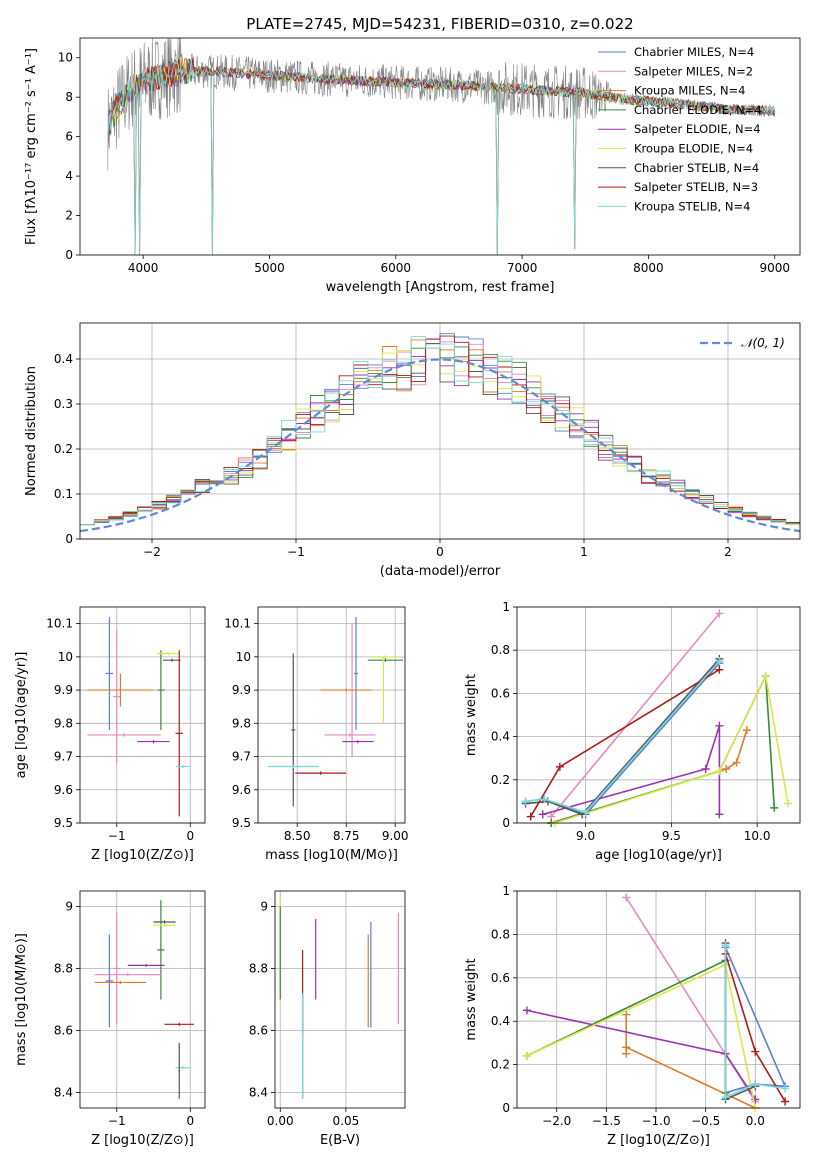 This screenshot has height=1174, width=819. What do you see at coordinates (280, 1121) in the screenshot?
I see `x-tick-label: 0.00` at bounding box center [280, 1121].